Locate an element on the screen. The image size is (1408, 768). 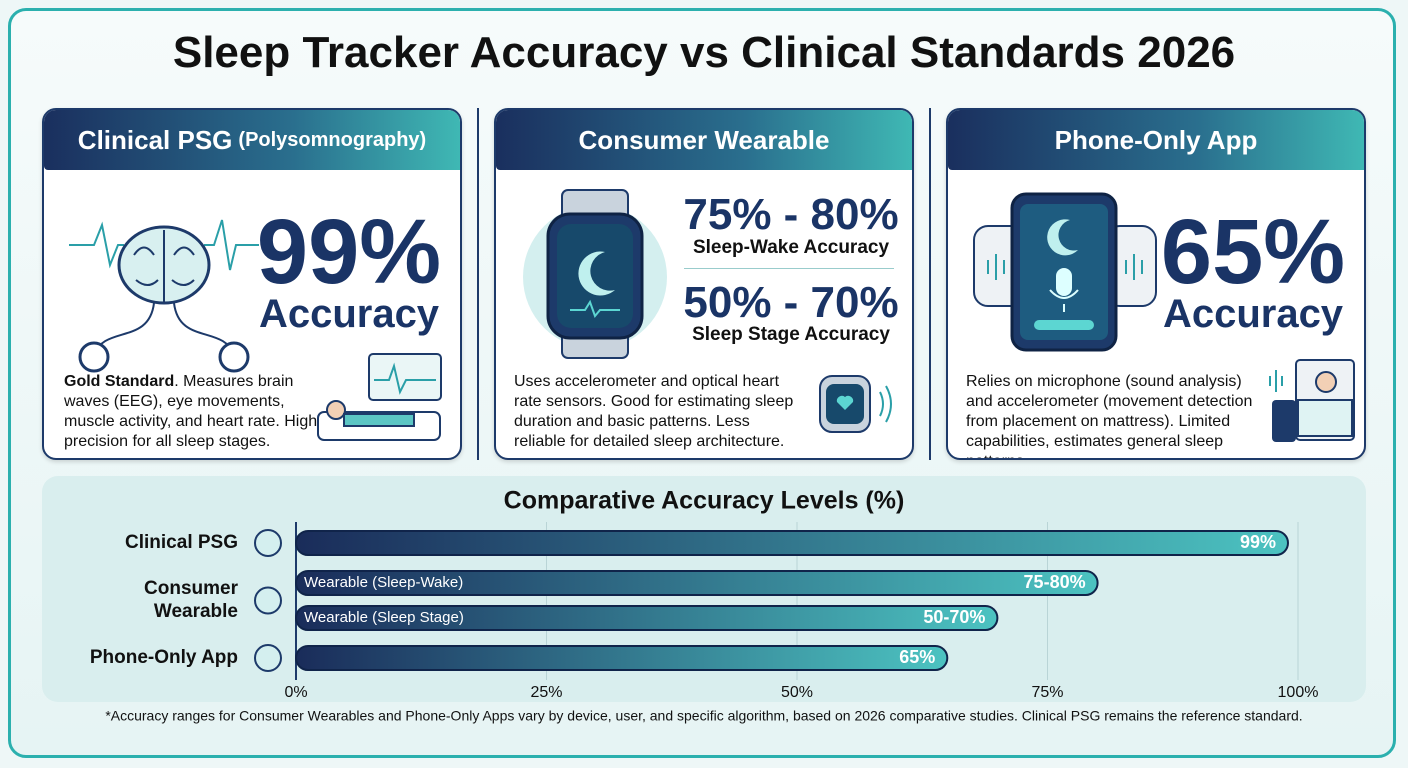
card-header: Consumer Wearable is located at coordinates (704, 140).